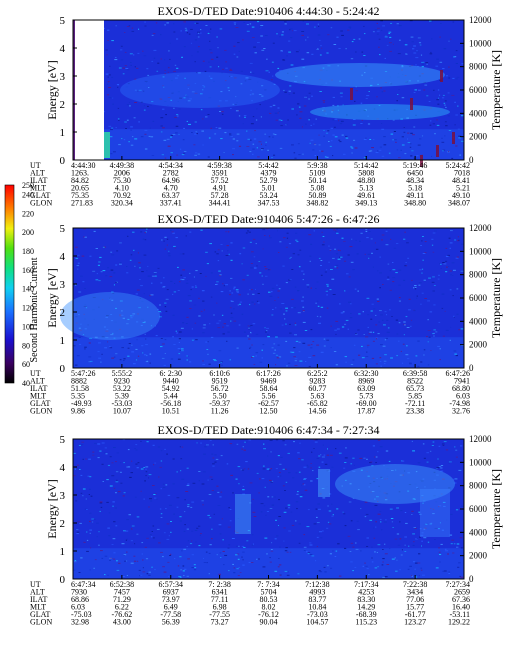 This screenshot has height=649, width=505. What do you see at coordinates (366, 599) in the screenshot?
I see `orbit-cell: 83.30` at bounding box center [366, 599].